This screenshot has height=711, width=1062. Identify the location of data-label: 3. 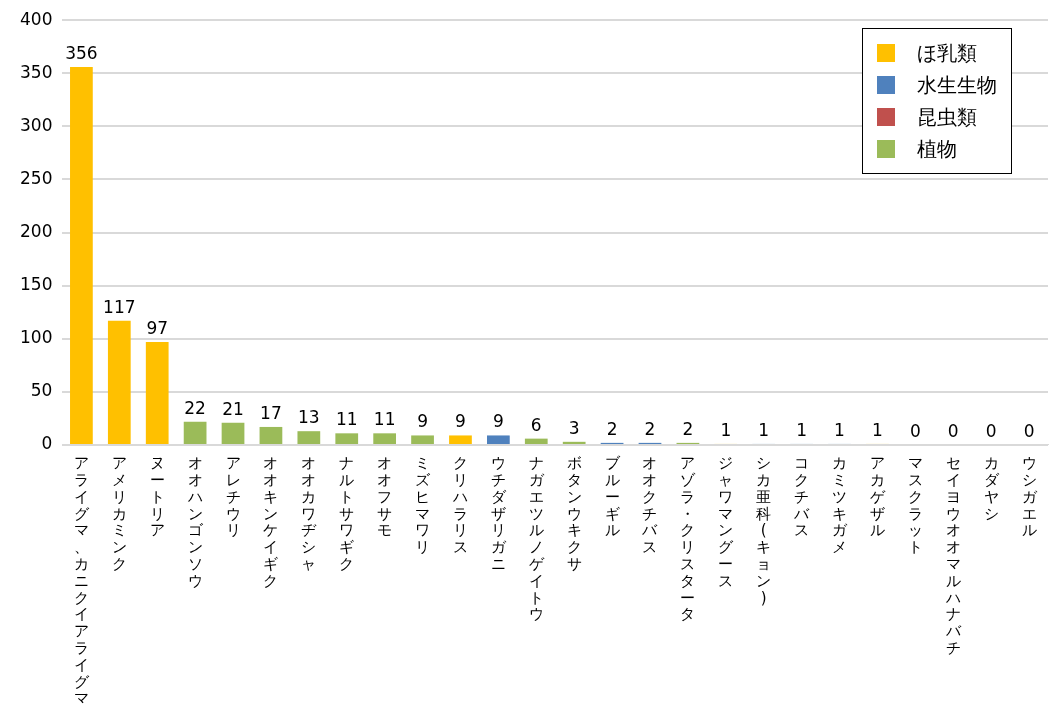
(574, 427).